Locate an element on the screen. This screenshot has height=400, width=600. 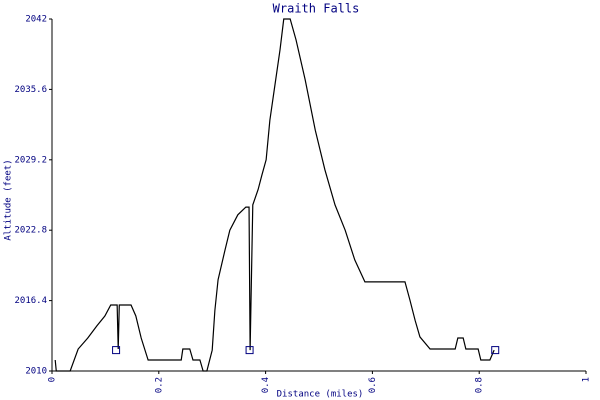
x-tick-label: 1 is located at coordinates (587, 379).